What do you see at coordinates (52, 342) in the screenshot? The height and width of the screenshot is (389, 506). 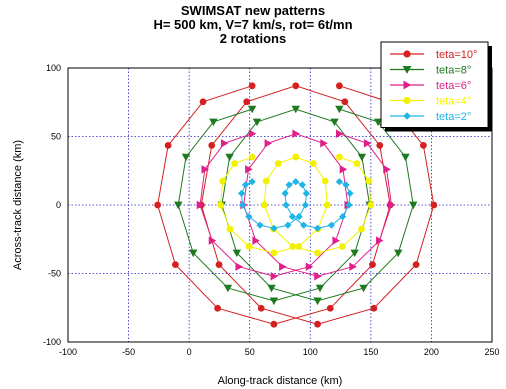 I see `y-tick-label: -100` at bounding box center [52, 342].